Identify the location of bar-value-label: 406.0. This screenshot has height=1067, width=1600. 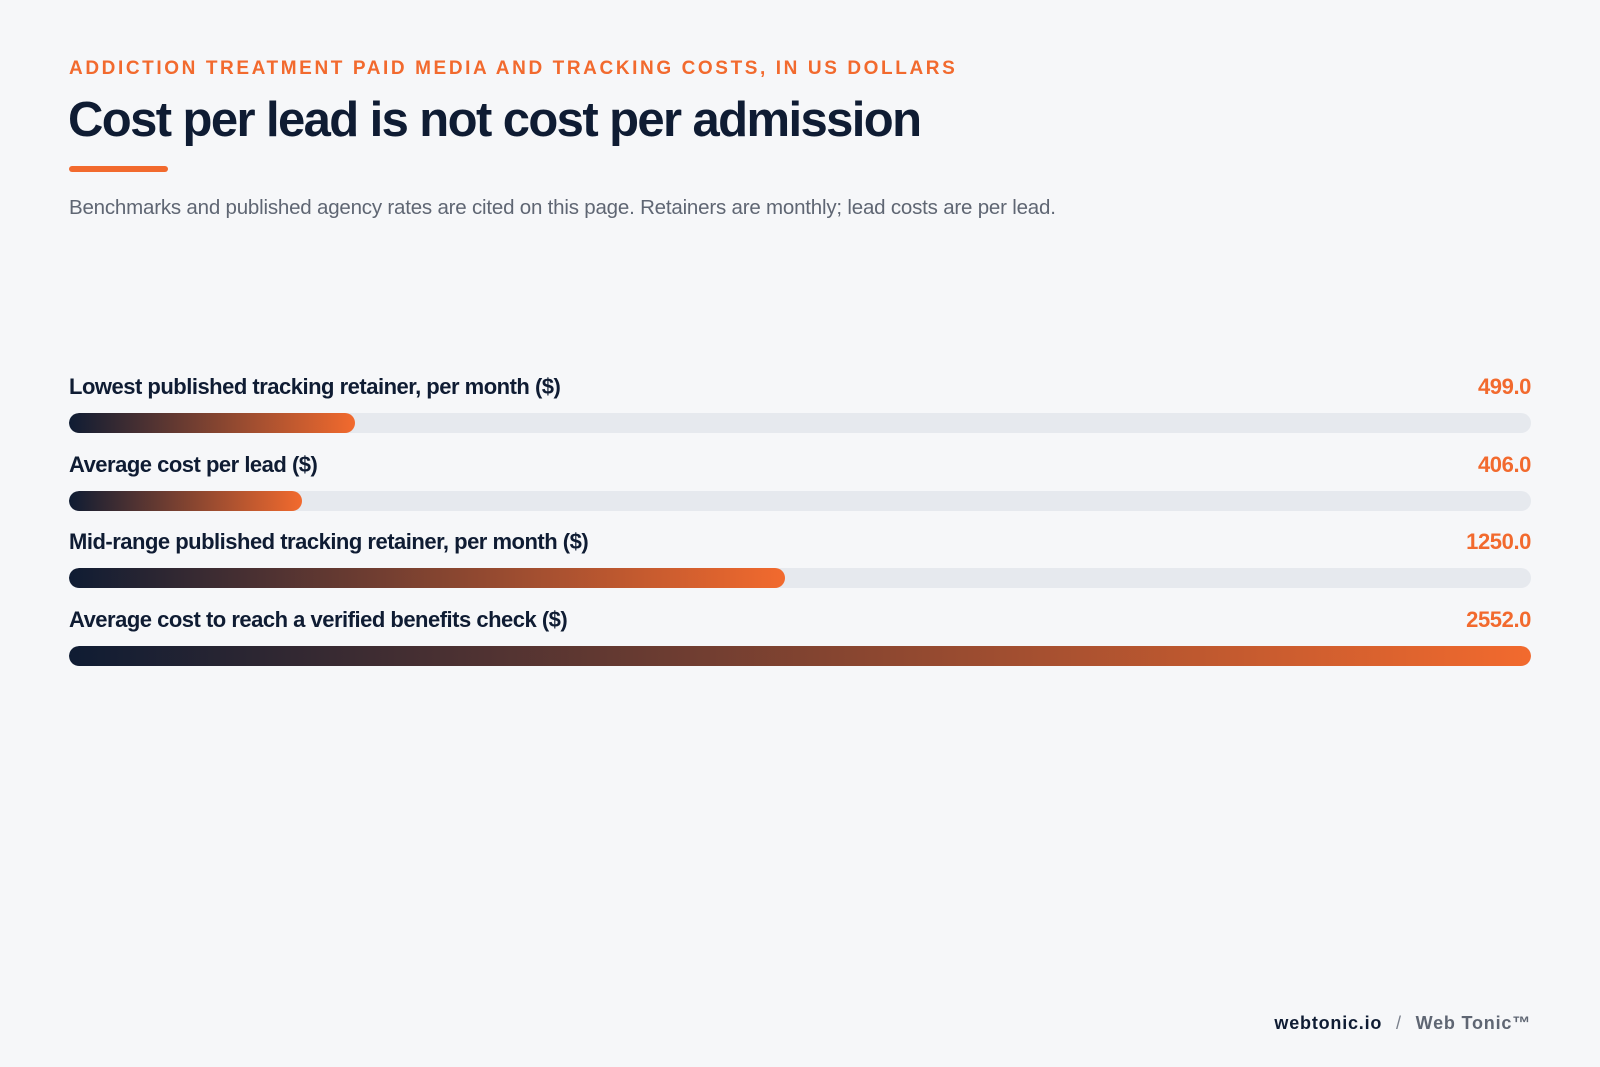
(1504, 464).